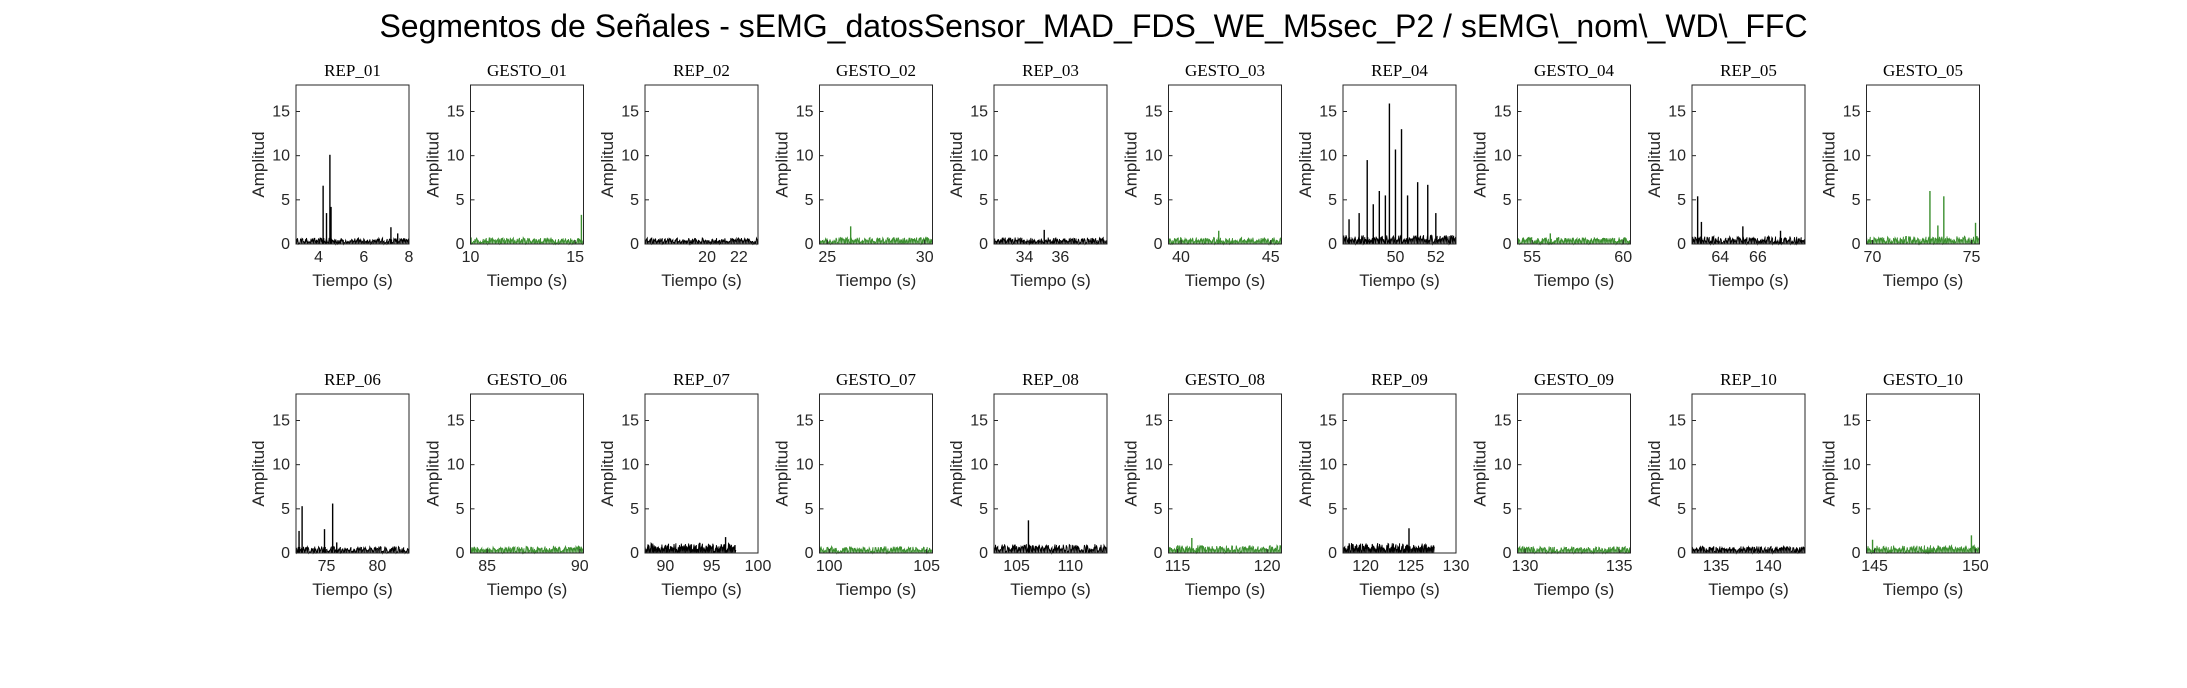 The height and width of the screenshot is (688, 2187). I want to click on x-tick-label: 6, so click(363, 257).